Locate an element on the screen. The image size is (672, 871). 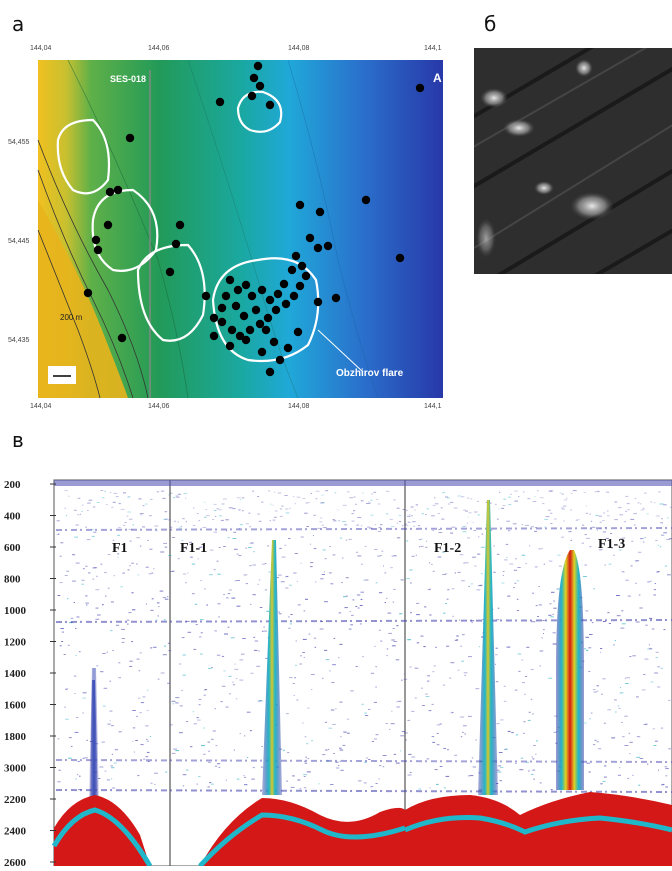
depth-tick-label: 1200 is located at coordinates (15, 643).